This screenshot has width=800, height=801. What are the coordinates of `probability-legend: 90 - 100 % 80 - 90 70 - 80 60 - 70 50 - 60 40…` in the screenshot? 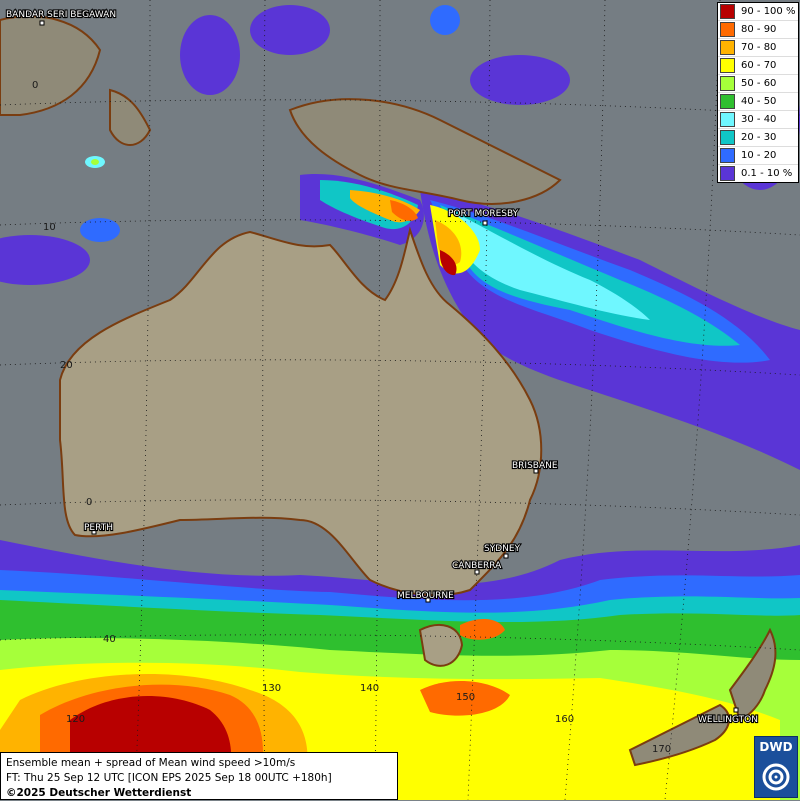 It's located at (758, 92).